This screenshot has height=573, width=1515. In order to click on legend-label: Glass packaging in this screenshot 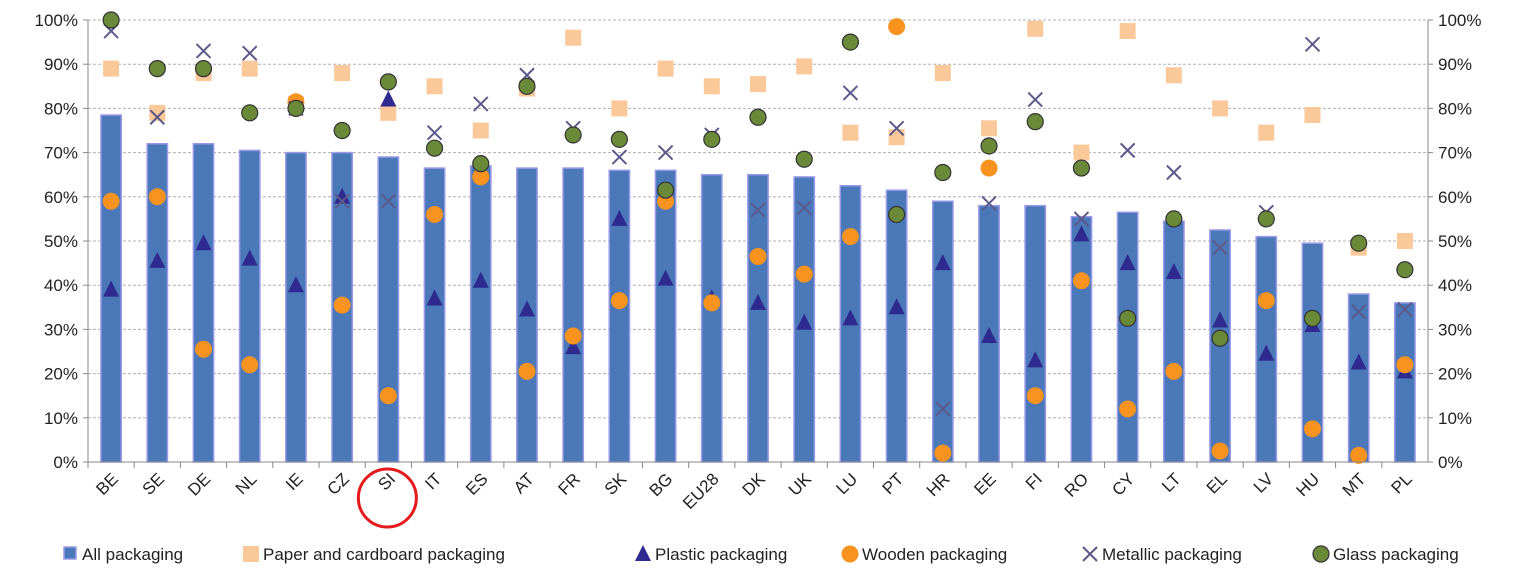, I will do `click(1396, 554)`.